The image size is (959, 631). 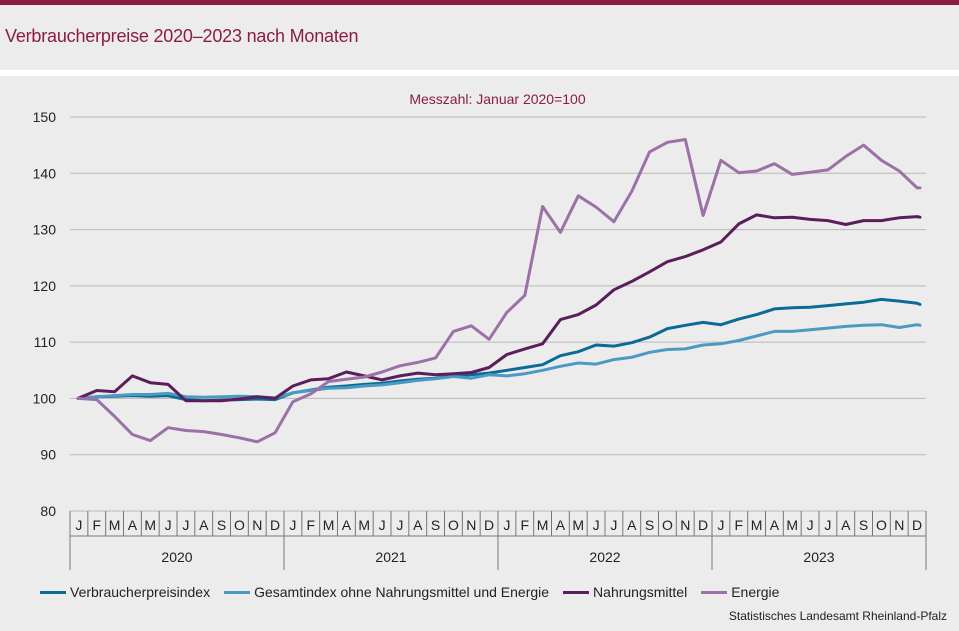 What do you see at coordinates (497, 99) in the screenshot?
I see `chart-subtitle: Messzahl: Januar 2020=100` at bounding box center [497, 99].